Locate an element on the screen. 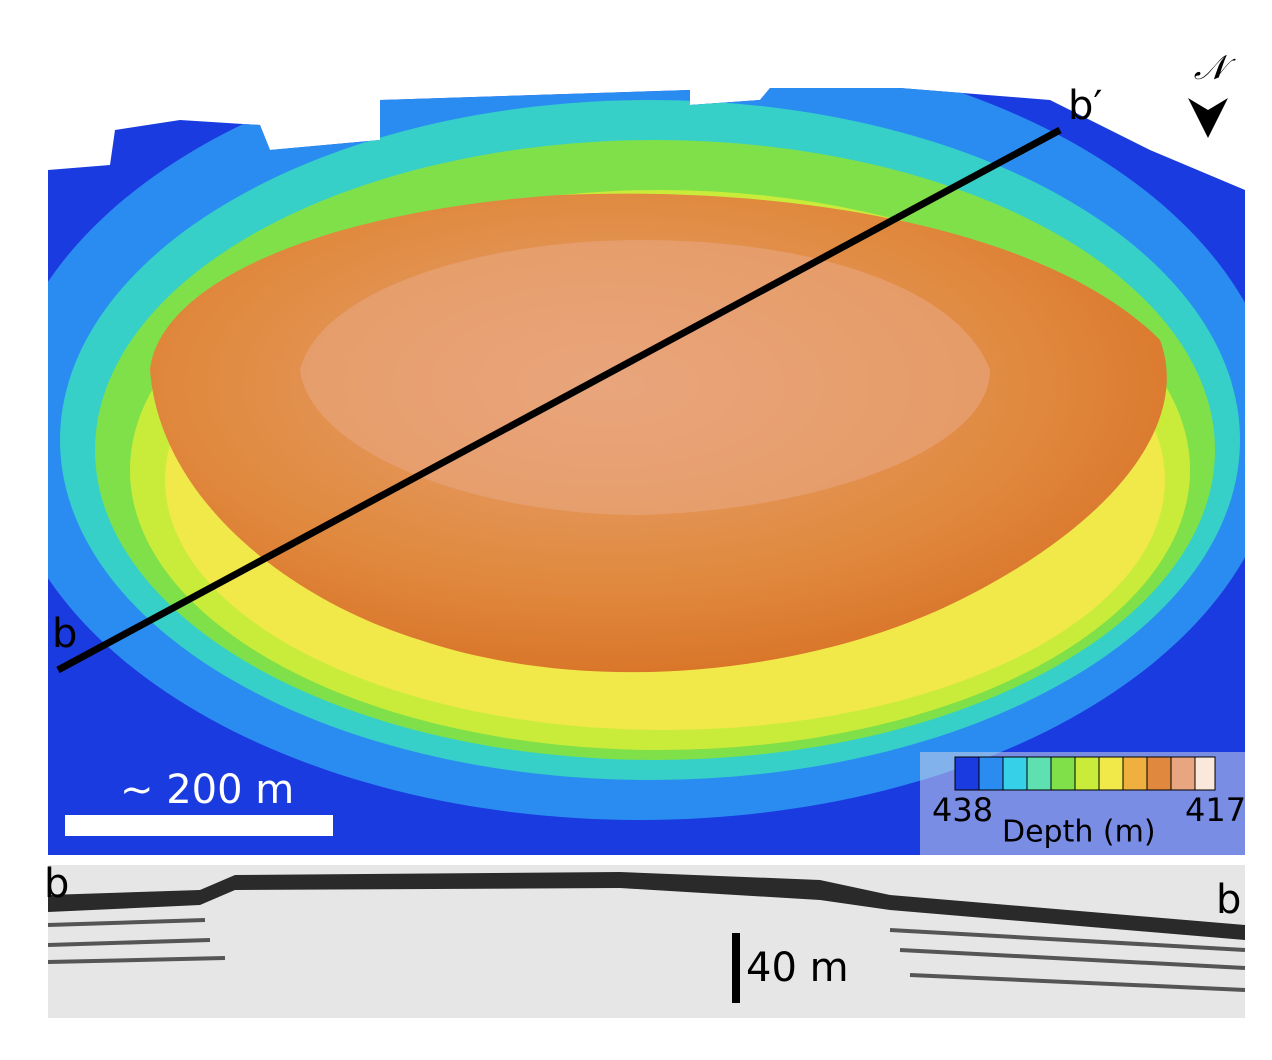 This screenshot has height=1060, width=1272. seismic-profile is located at coordinates (646, 941).